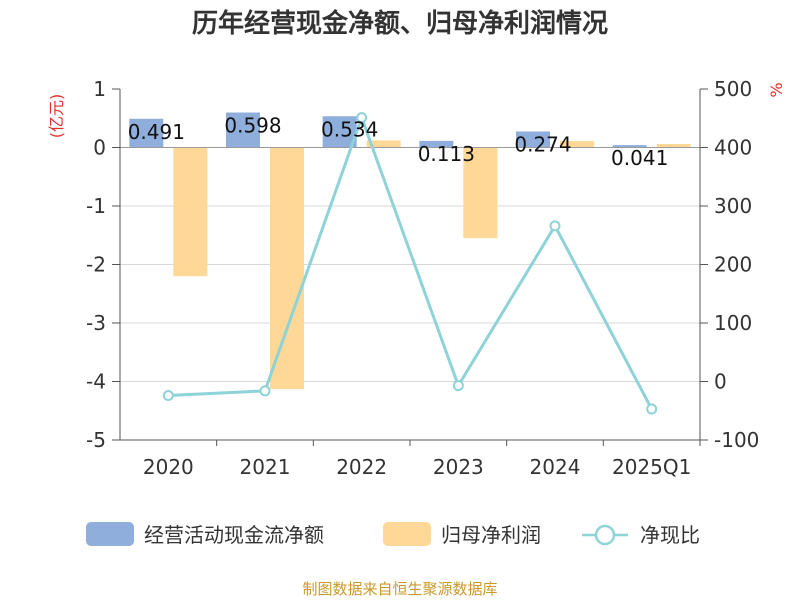 This screenshot has height=600, width=800. Describe the element at coordinates (733, 323) in the screenshot. I see `right-tick-label: 100` at that location.